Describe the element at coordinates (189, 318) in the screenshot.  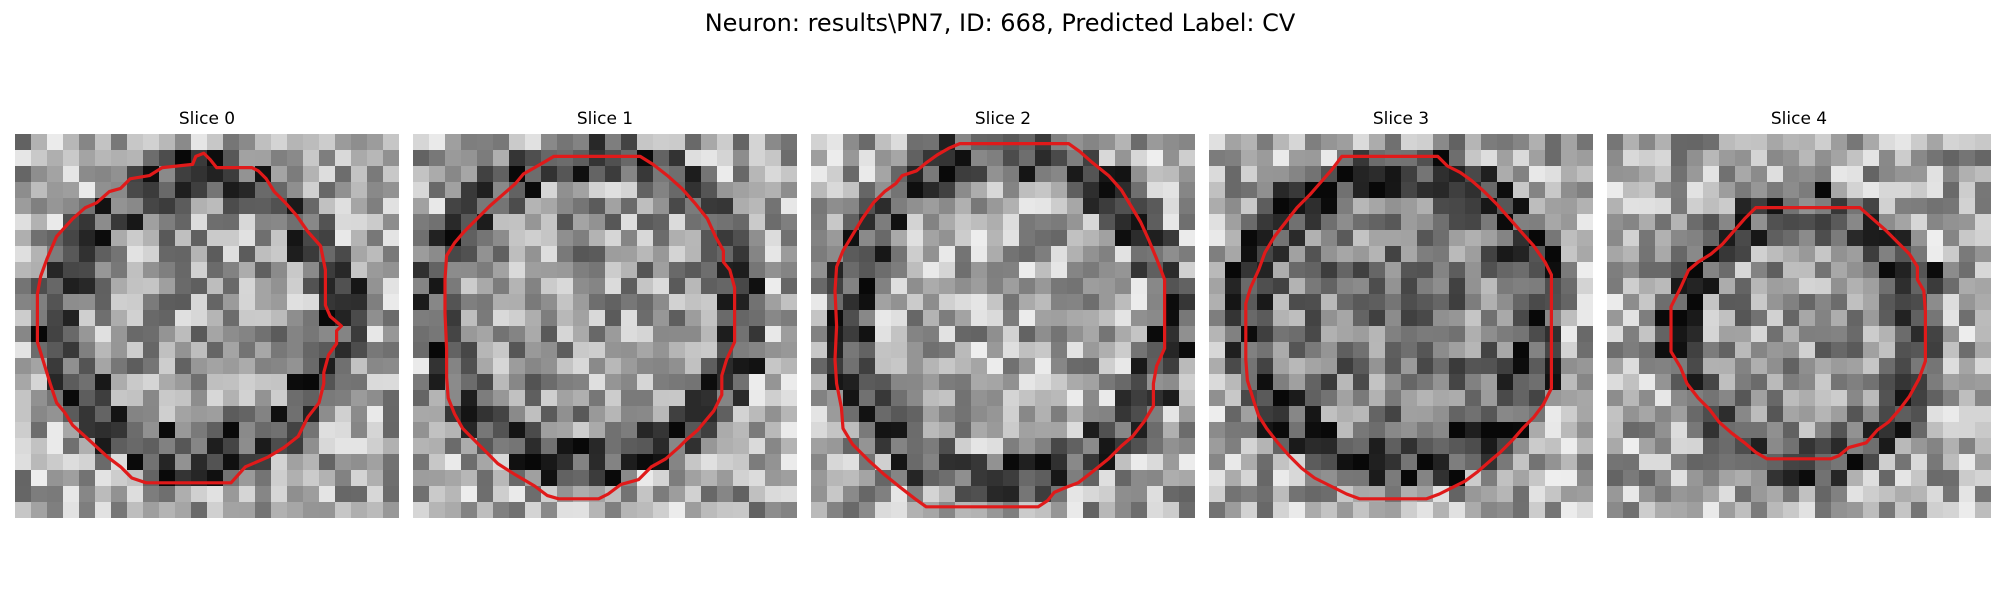
I see `neuron-contour` at that location.